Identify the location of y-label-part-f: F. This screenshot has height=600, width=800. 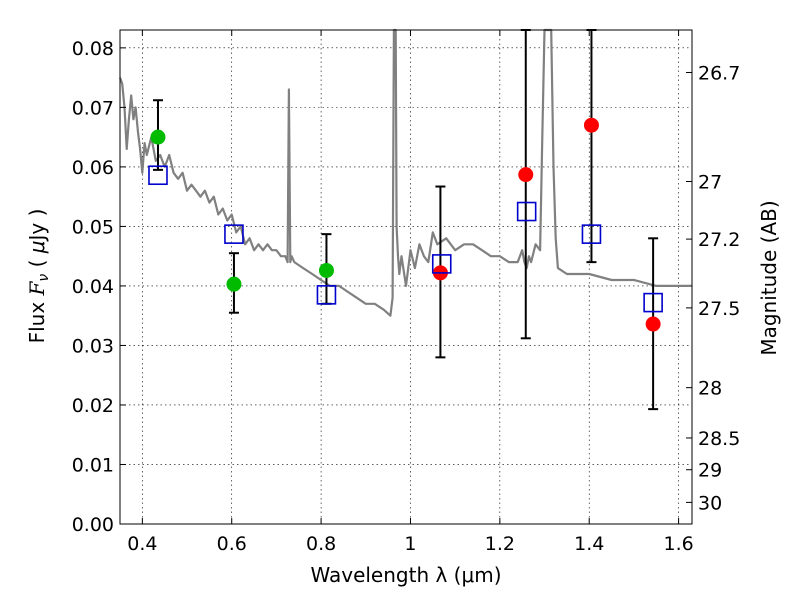
(37, 288).